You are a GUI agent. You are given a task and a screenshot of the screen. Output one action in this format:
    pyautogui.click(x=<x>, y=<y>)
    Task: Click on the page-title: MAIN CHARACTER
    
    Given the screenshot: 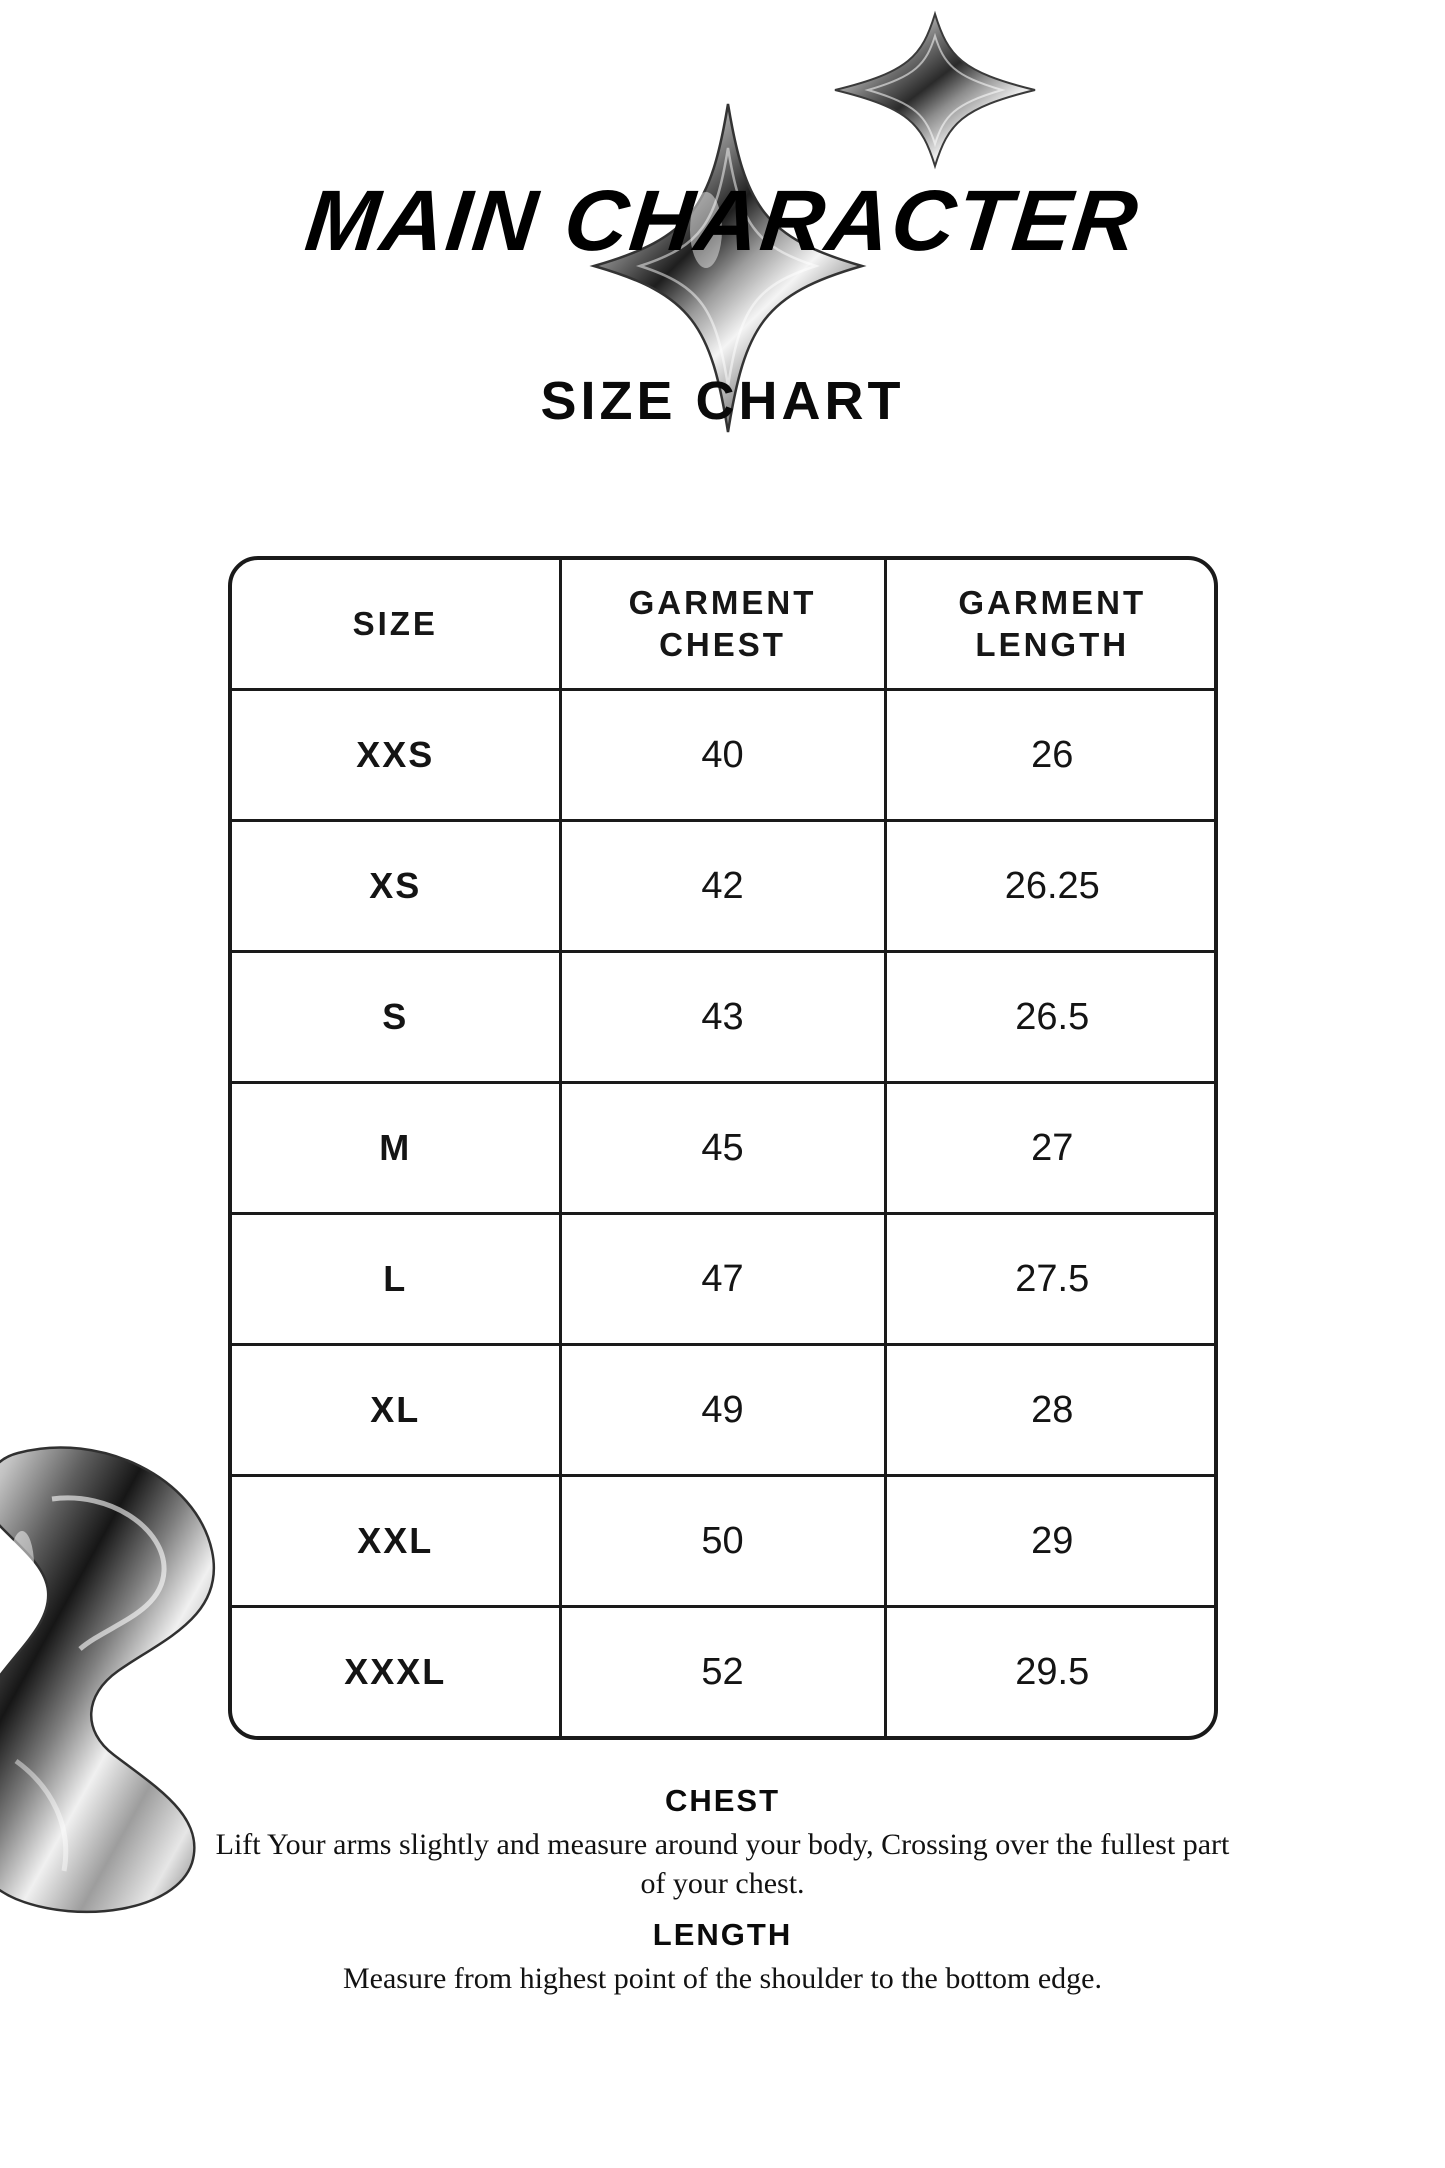 What is the action you would take?
    pyautogui.click(x=722, y=221)
    